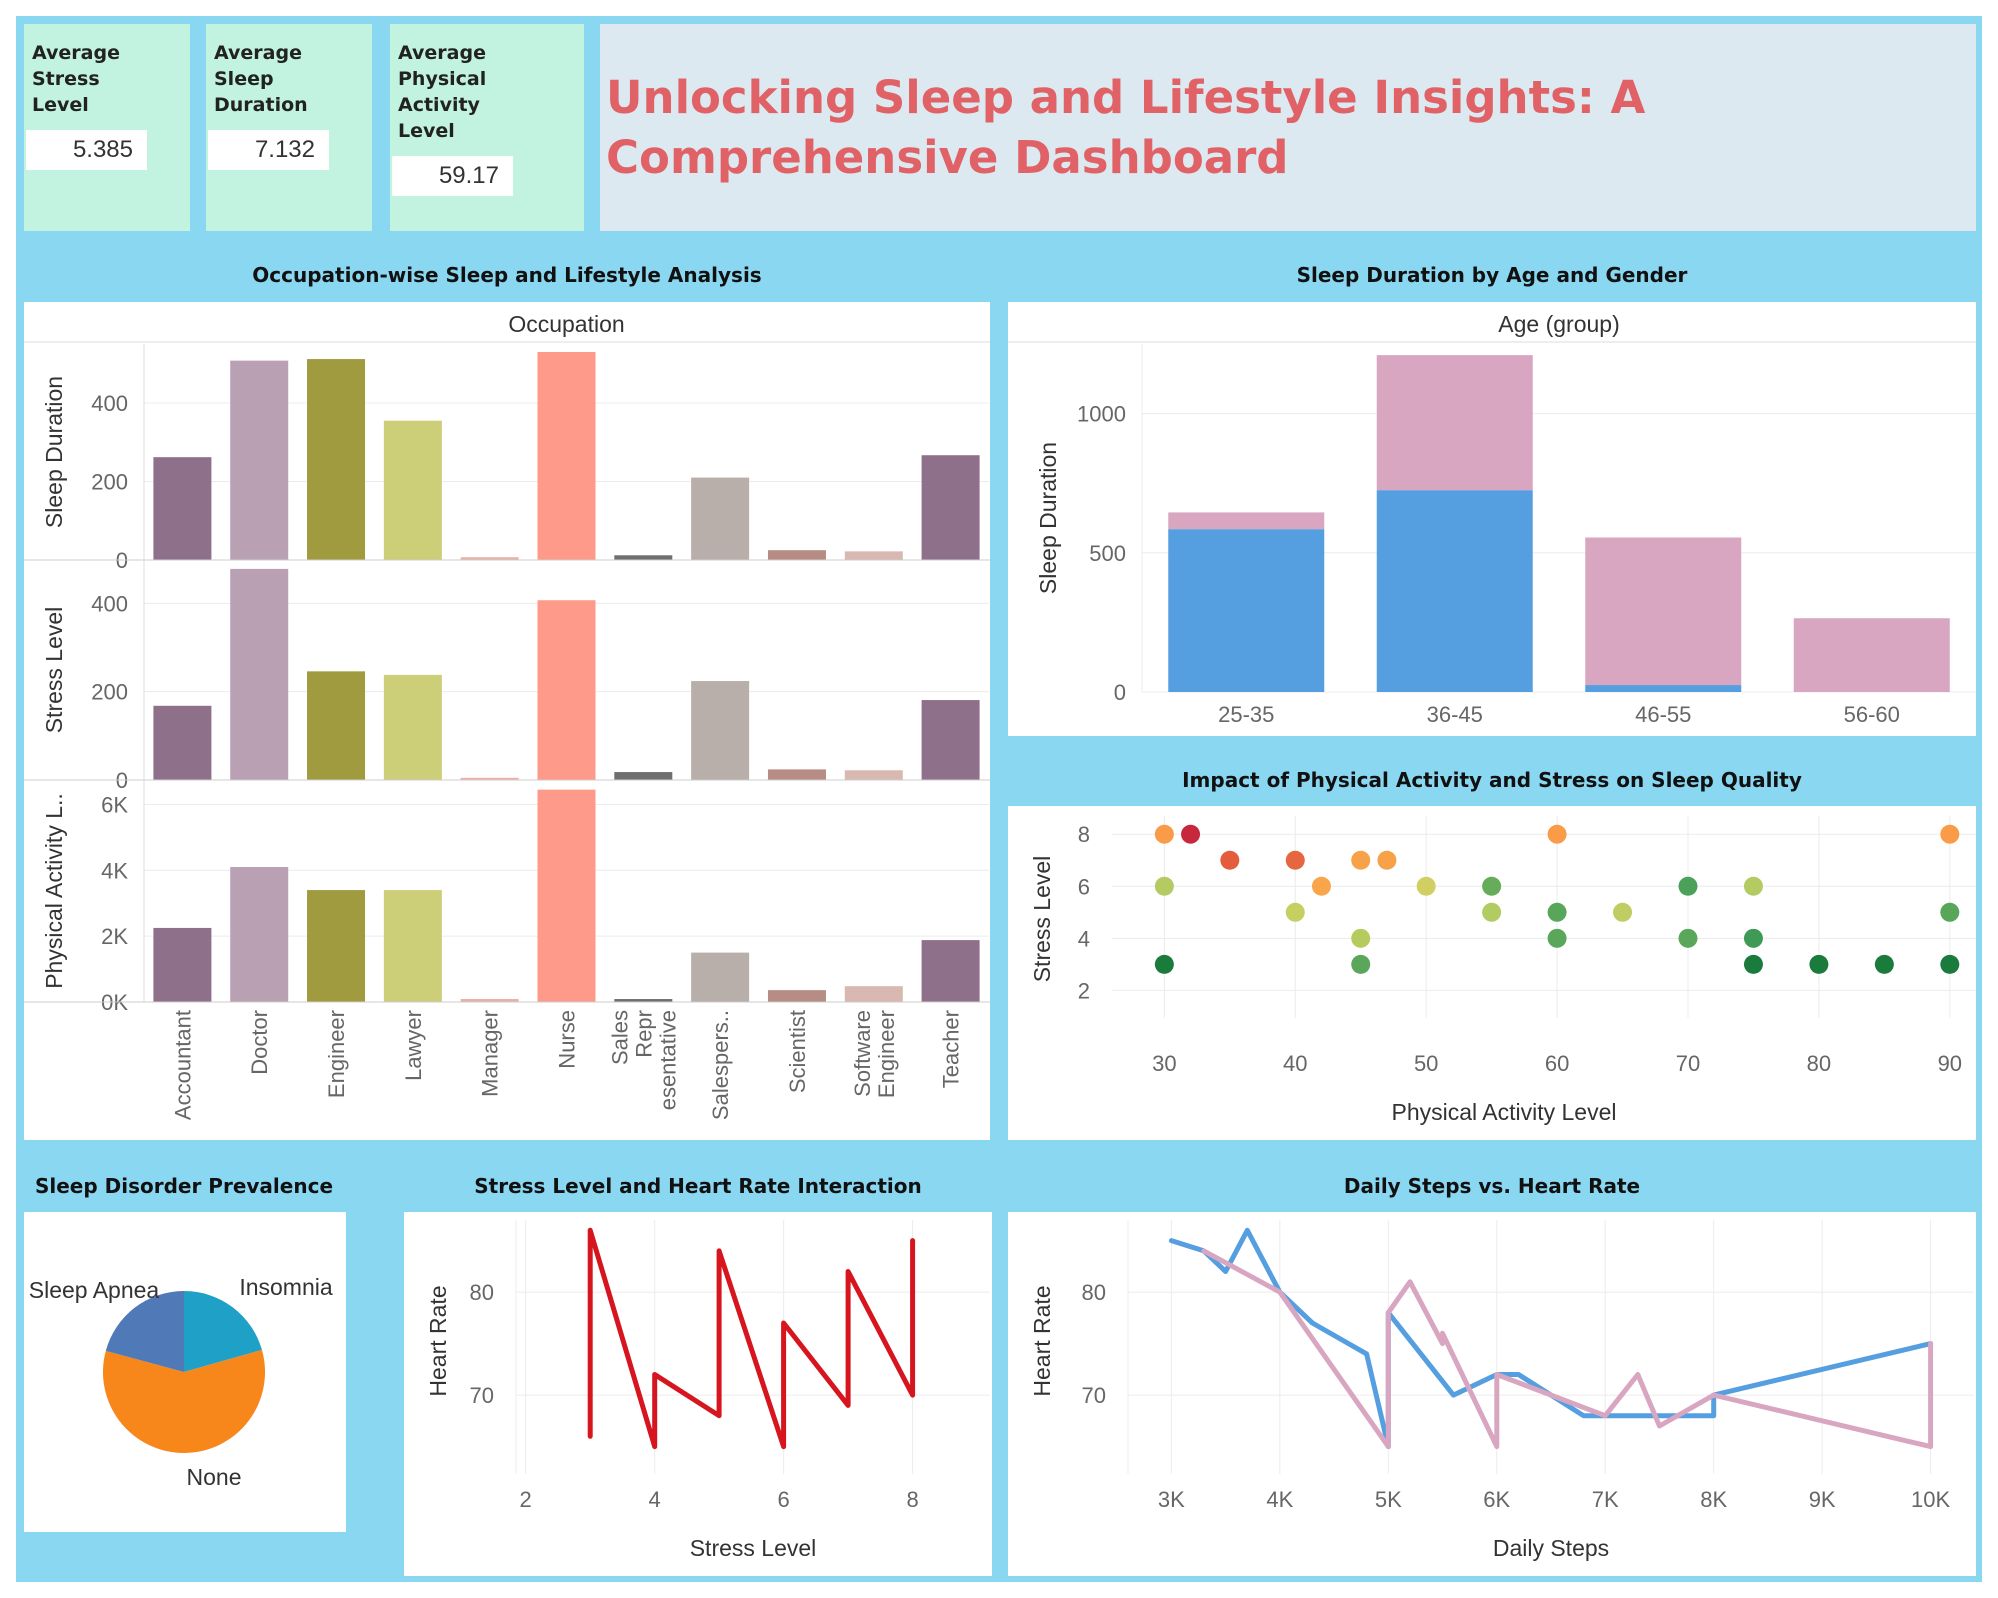 Image resolution: width=1998 pixels, height=1598 pixels. Describe the element at coordinates (1171, 1499) in the screenshot. I see `x-tick-label: 3K` at that location.